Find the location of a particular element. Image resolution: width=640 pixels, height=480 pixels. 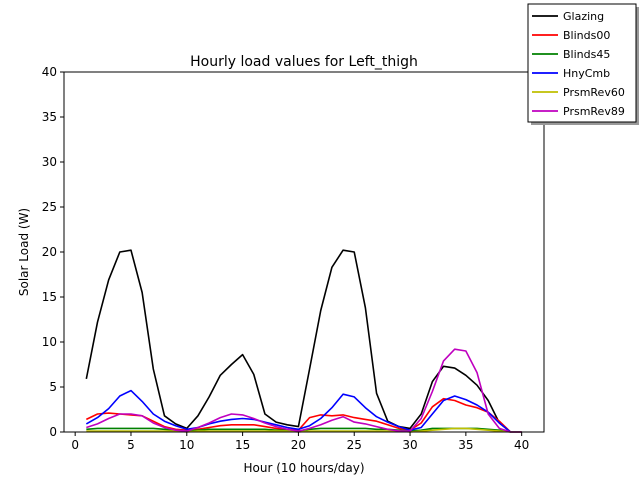

legend-label-blinds00: Blinds00 is located at coordinates (586, 35).